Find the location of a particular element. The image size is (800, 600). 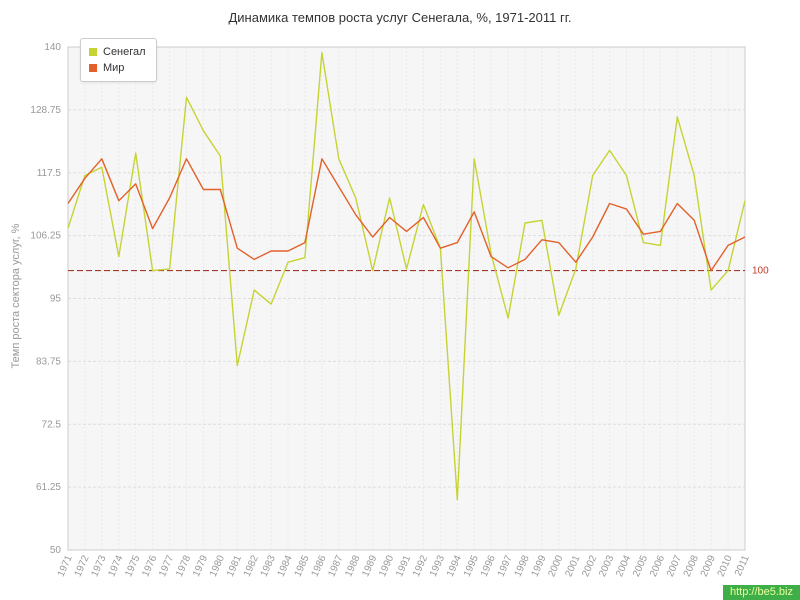

senegal-series-marker-icon is located at coordinates (93, 52).